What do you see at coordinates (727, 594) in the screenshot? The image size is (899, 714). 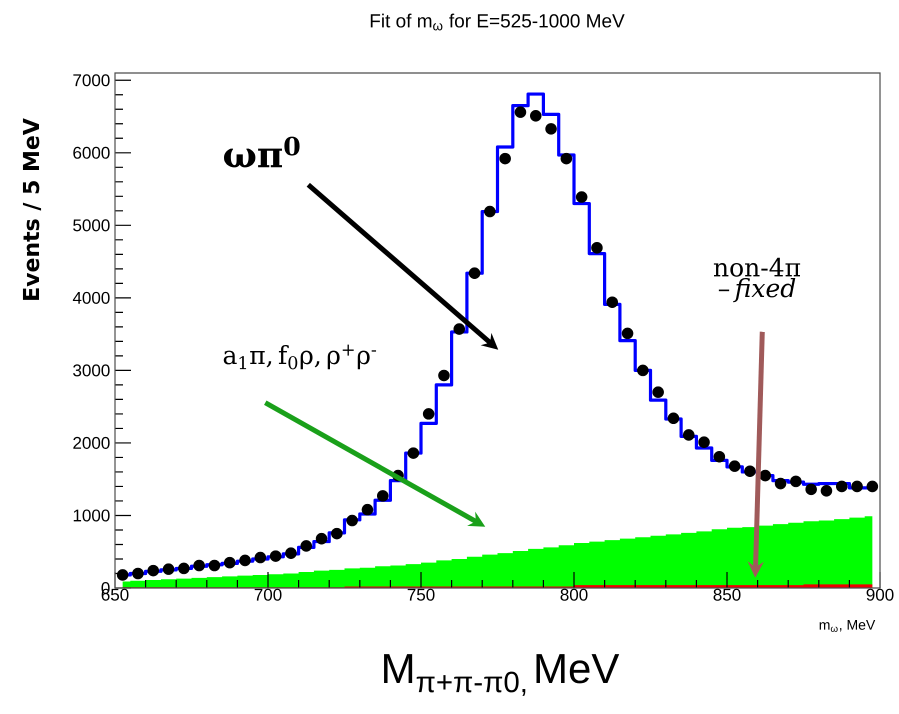 I see `x-tick-label: 850` at bounding box center [727, 594].